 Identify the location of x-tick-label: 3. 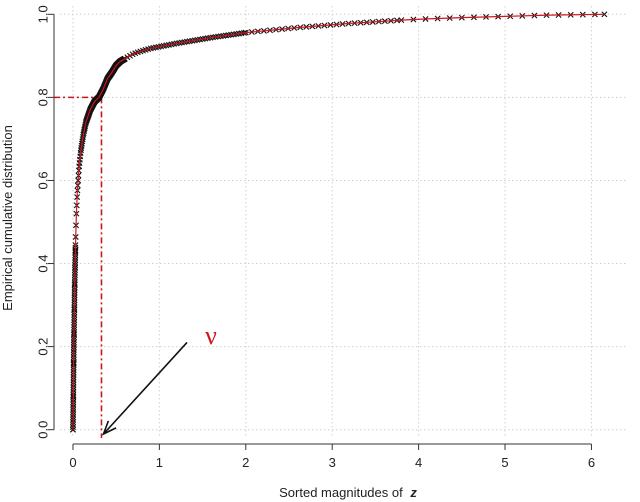
(332, 462).